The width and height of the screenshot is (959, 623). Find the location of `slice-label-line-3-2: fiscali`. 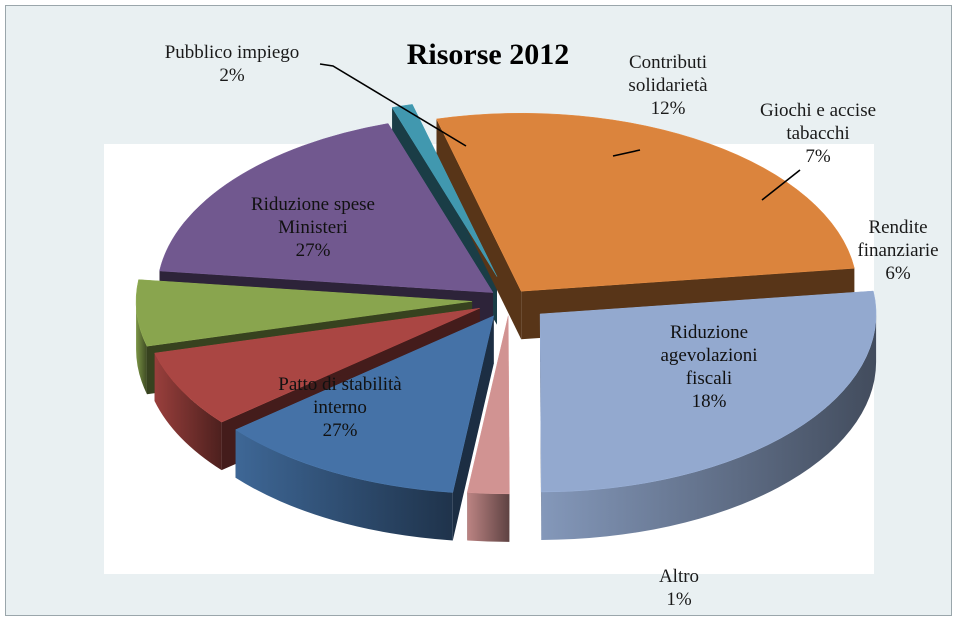

slice-label-line-3-2: fiscali is located at coordinates (709, 378).